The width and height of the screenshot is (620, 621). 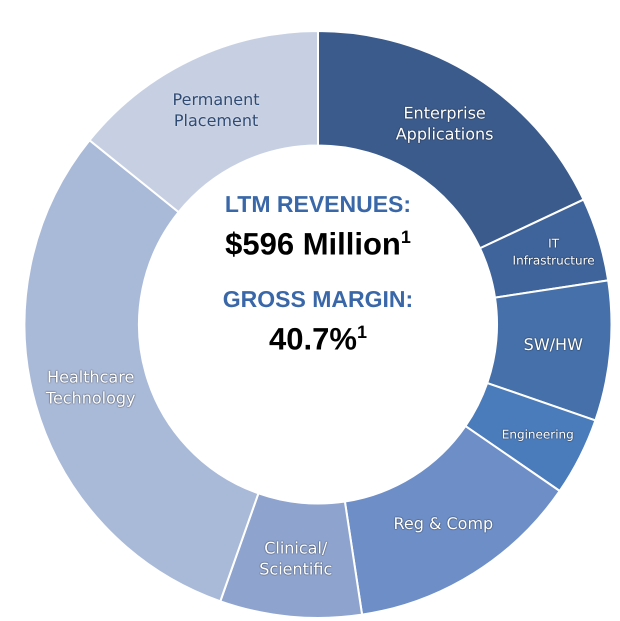 I want to click on slice-label: Enterprise Applications, so click(x=445, y=124).